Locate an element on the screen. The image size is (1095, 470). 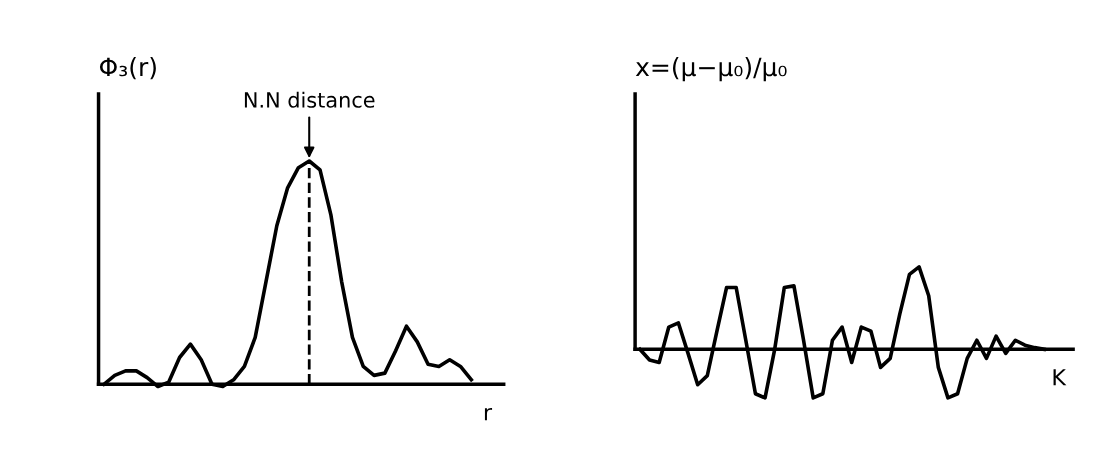
text: N.N distance is located at coordinates (309, 99).